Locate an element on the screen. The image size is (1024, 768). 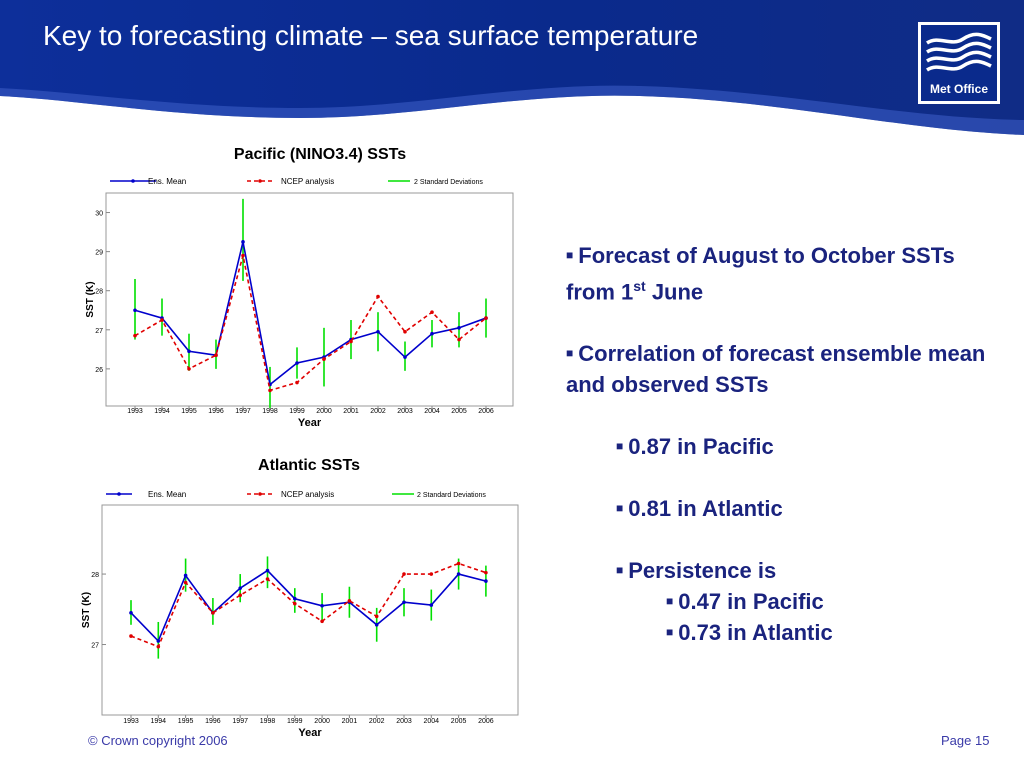
copyright-footer: © Crown copyright 2006 is located at coordinates (158, 740).